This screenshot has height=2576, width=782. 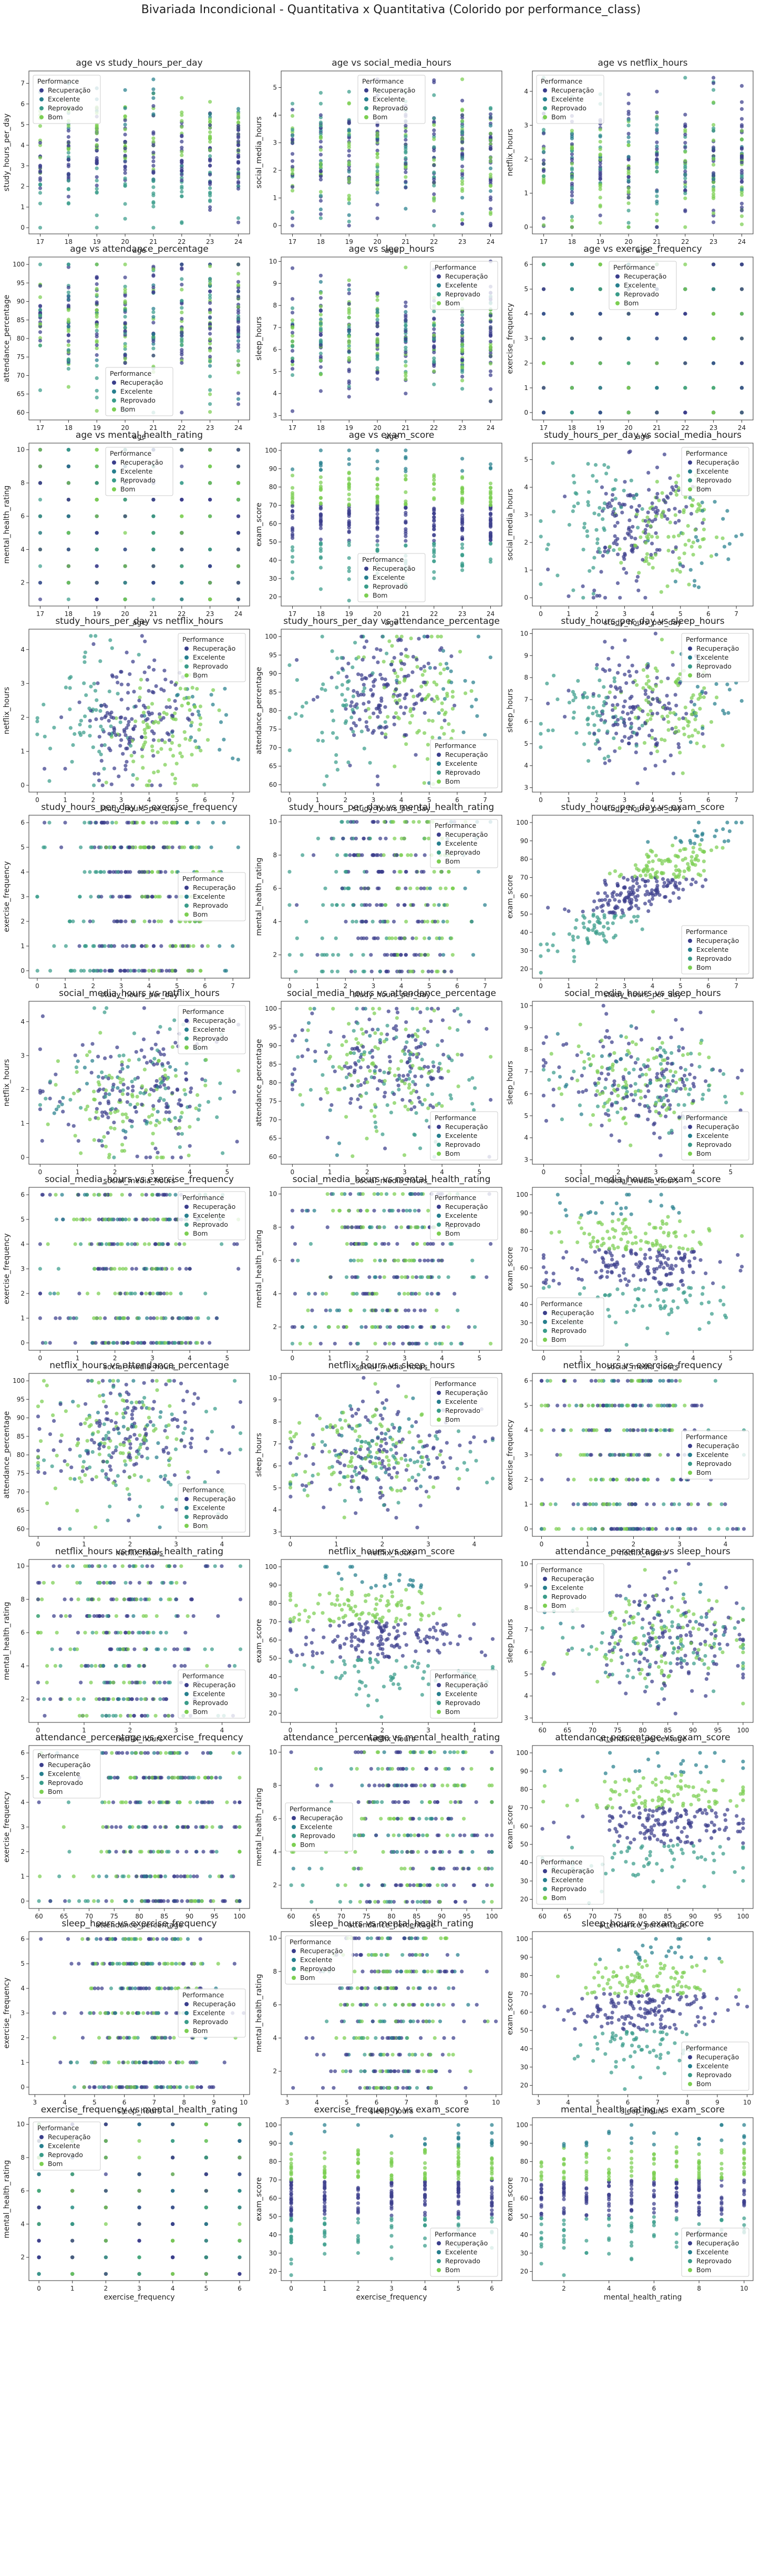 What do you see at coordinates (21, 338) in the screenshot?
I see `y-tick-label: 80` at bounding box center [21, 338].